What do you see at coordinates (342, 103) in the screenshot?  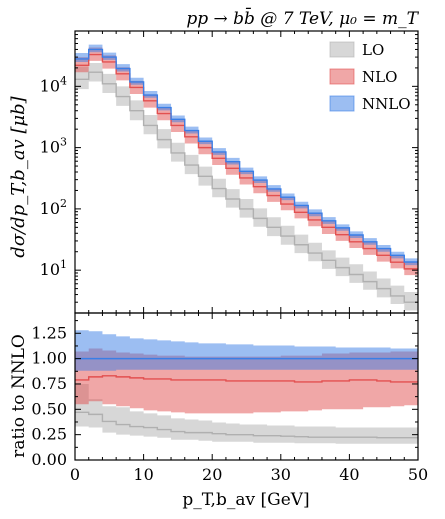 I see `legend-swatch-nnlo` at bounding box center [342, 103].